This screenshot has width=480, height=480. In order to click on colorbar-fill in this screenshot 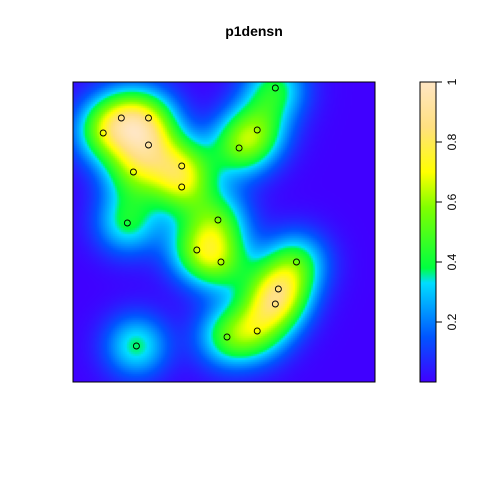, I will do `click(428, 232)`.